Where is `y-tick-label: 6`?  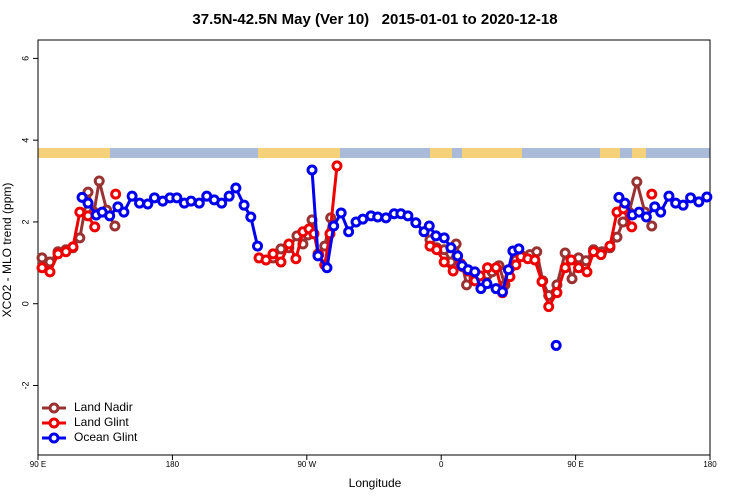
y-tick-label: 6 is located at coordinates (25, 58).